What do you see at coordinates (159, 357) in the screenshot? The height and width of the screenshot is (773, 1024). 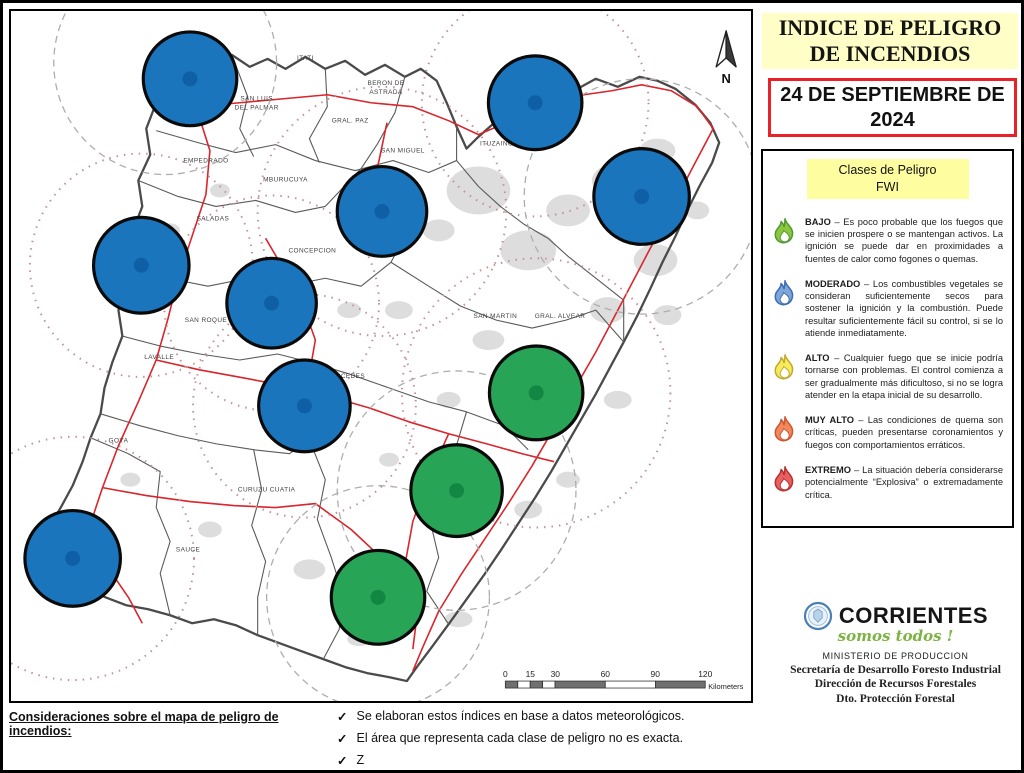 I see `department-label: LAVALLE` at bounding box center [159, 357].